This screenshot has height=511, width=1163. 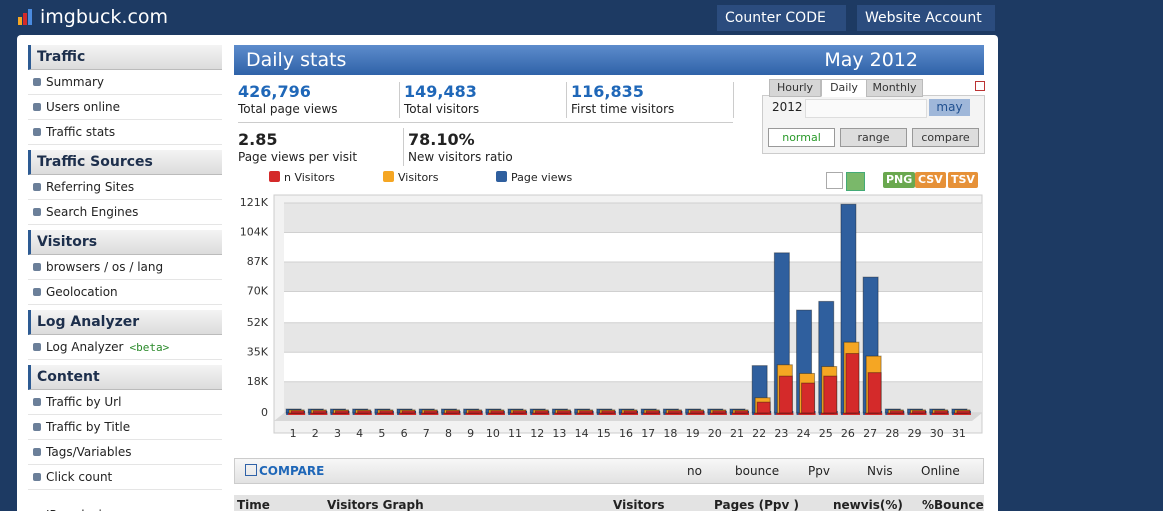 I want to click on stat-value: 78.10%, so click(x=441, y=139).